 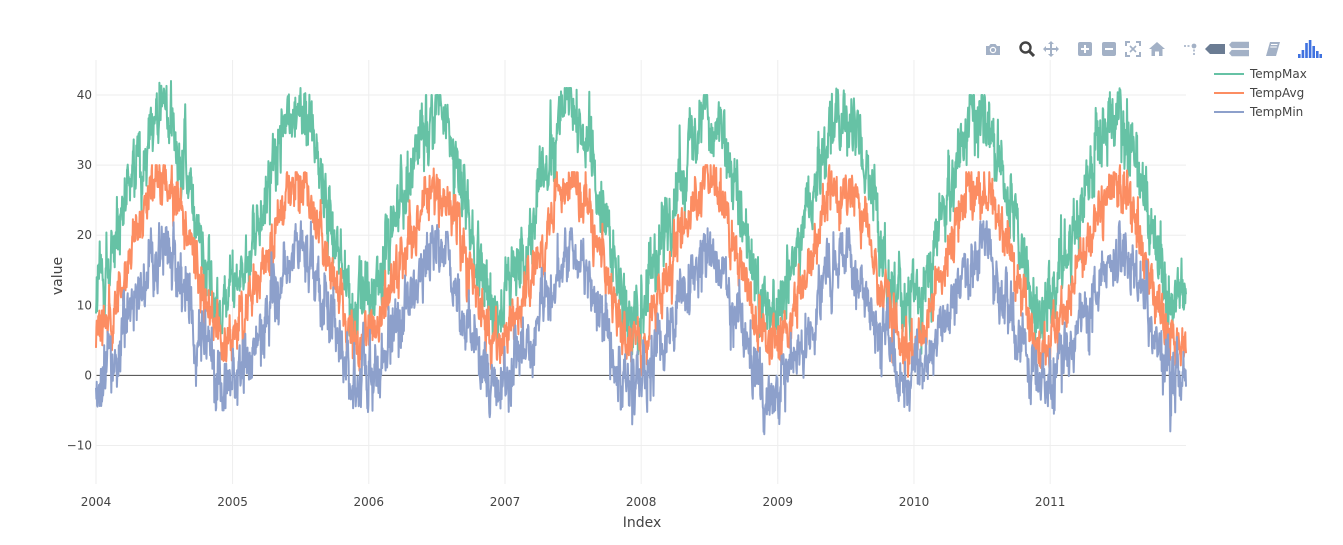 What do you see at coordinates (641, 502) in the screenshot?
I see `x-tick-label: 2008` at bounding box center [641, 502].